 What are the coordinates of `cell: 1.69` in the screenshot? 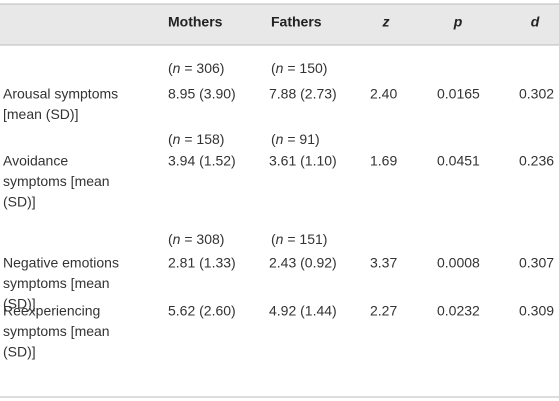 It's located at (383, 161).